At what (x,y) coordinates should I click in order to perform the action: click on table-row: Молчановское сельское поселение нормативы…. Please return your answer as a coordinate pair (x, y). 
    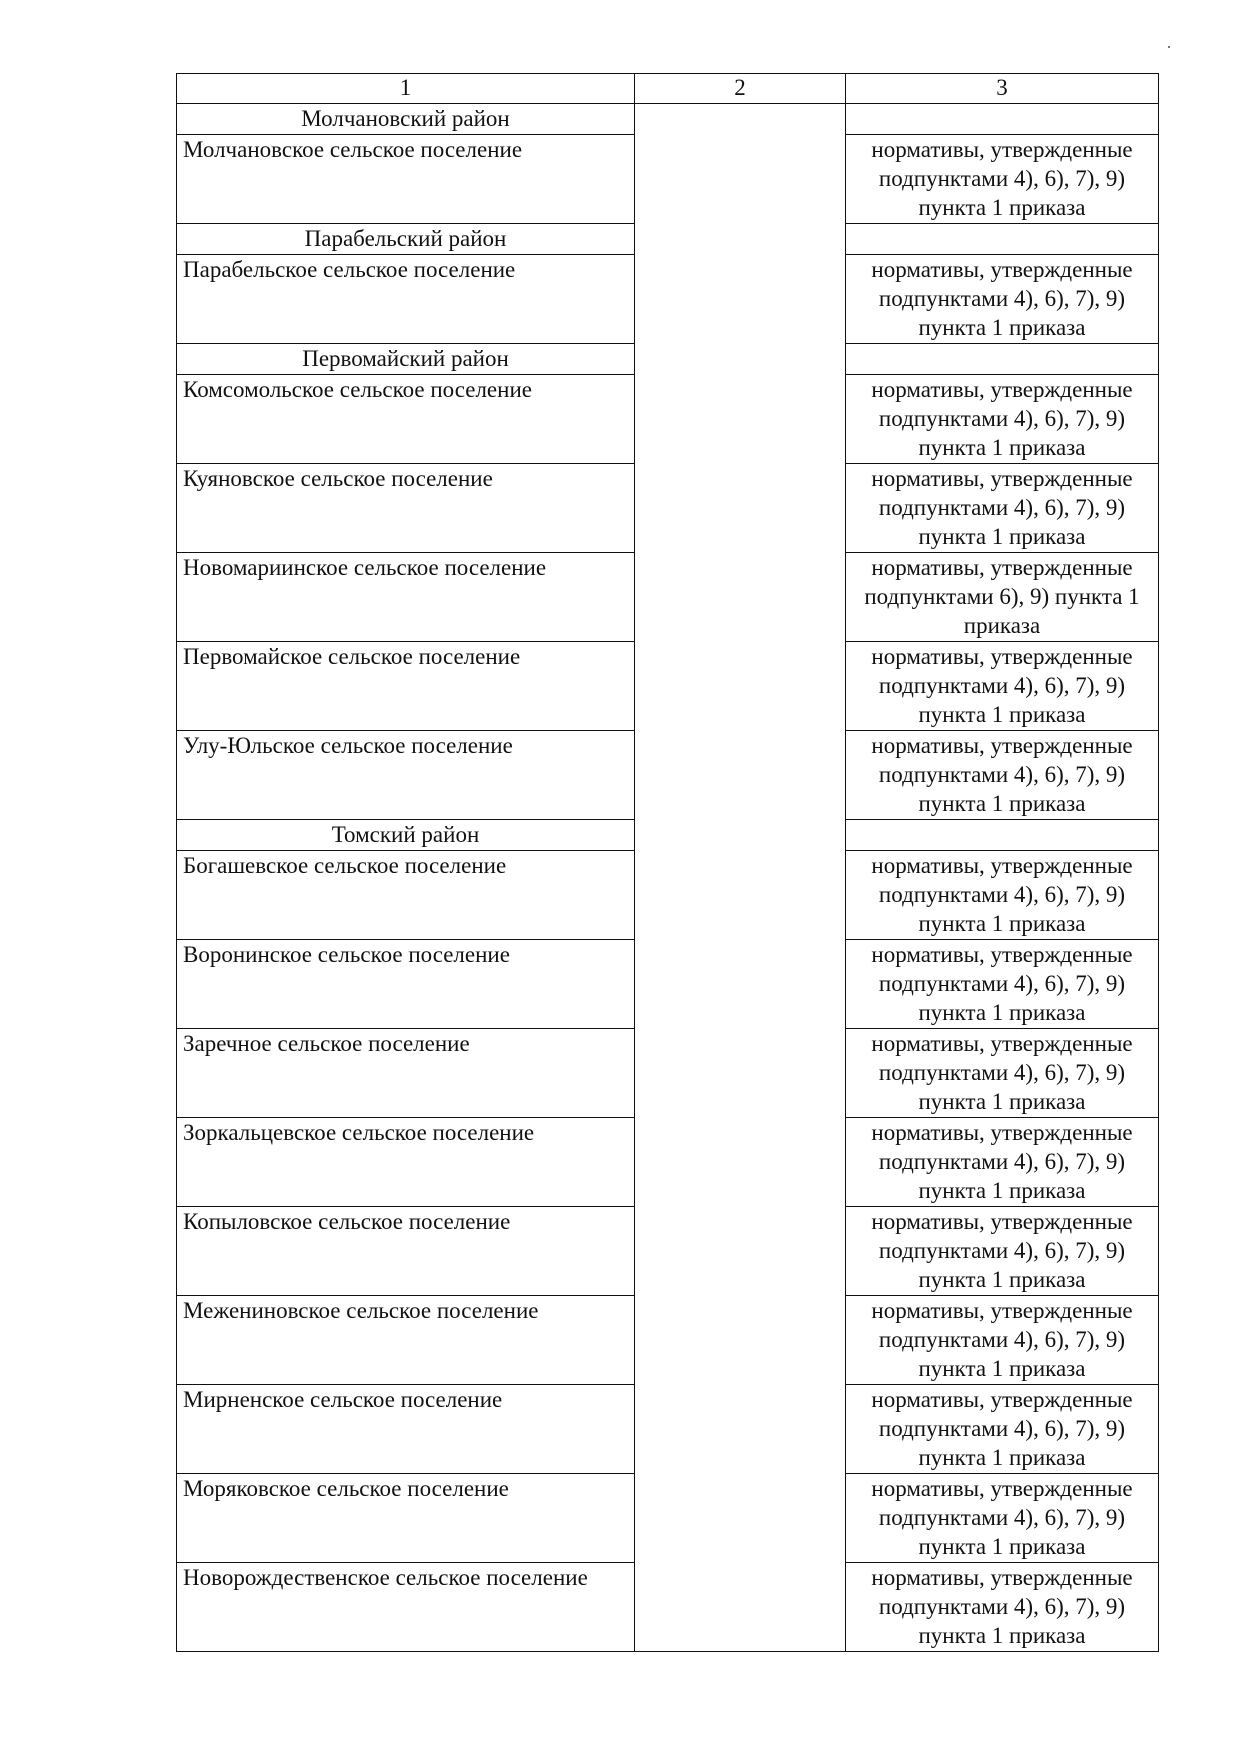
    Looking at the image, I should click on (667, 179).